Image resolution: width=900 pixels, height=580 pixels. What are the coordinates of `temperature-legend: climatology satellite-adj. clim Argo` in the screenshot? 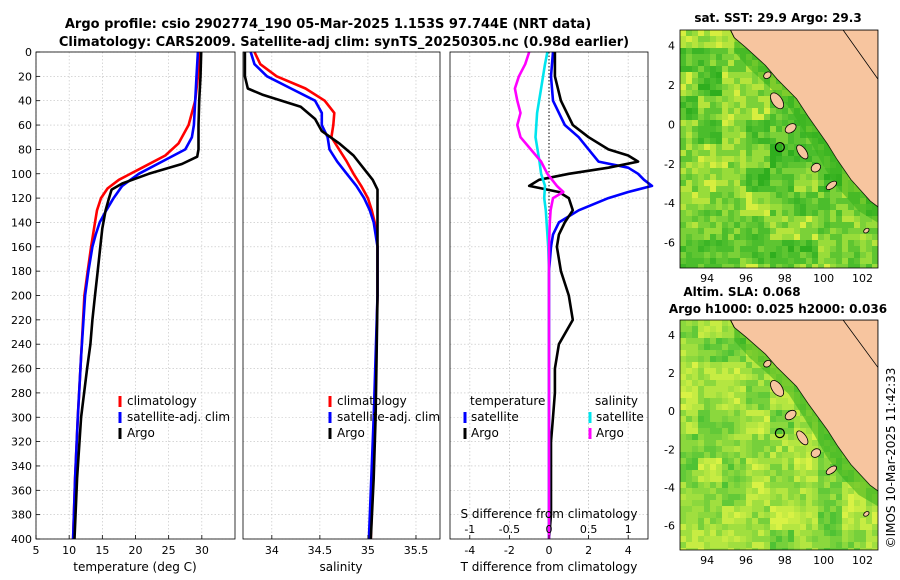 It's located at (174, 417).